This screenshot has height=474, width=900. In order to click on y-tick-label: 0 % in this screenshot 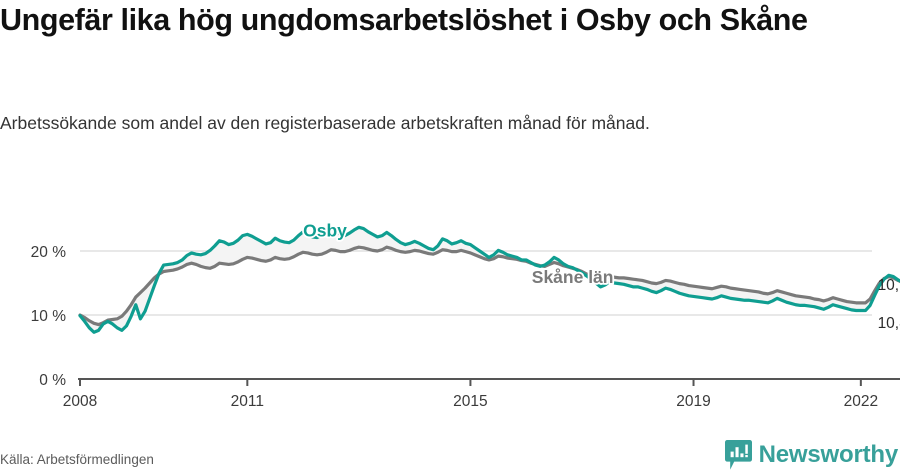, I will do `click(52, 380)`.